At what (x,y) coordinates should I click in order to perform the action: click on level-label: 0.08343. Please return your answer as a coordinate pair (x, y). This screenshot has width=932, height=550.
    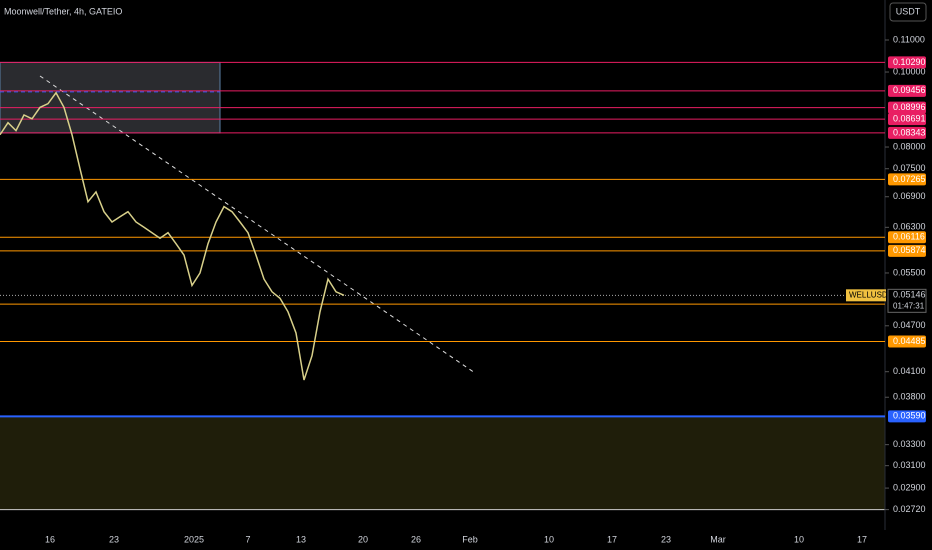
    Looking at the image, I should click on (909, 132).